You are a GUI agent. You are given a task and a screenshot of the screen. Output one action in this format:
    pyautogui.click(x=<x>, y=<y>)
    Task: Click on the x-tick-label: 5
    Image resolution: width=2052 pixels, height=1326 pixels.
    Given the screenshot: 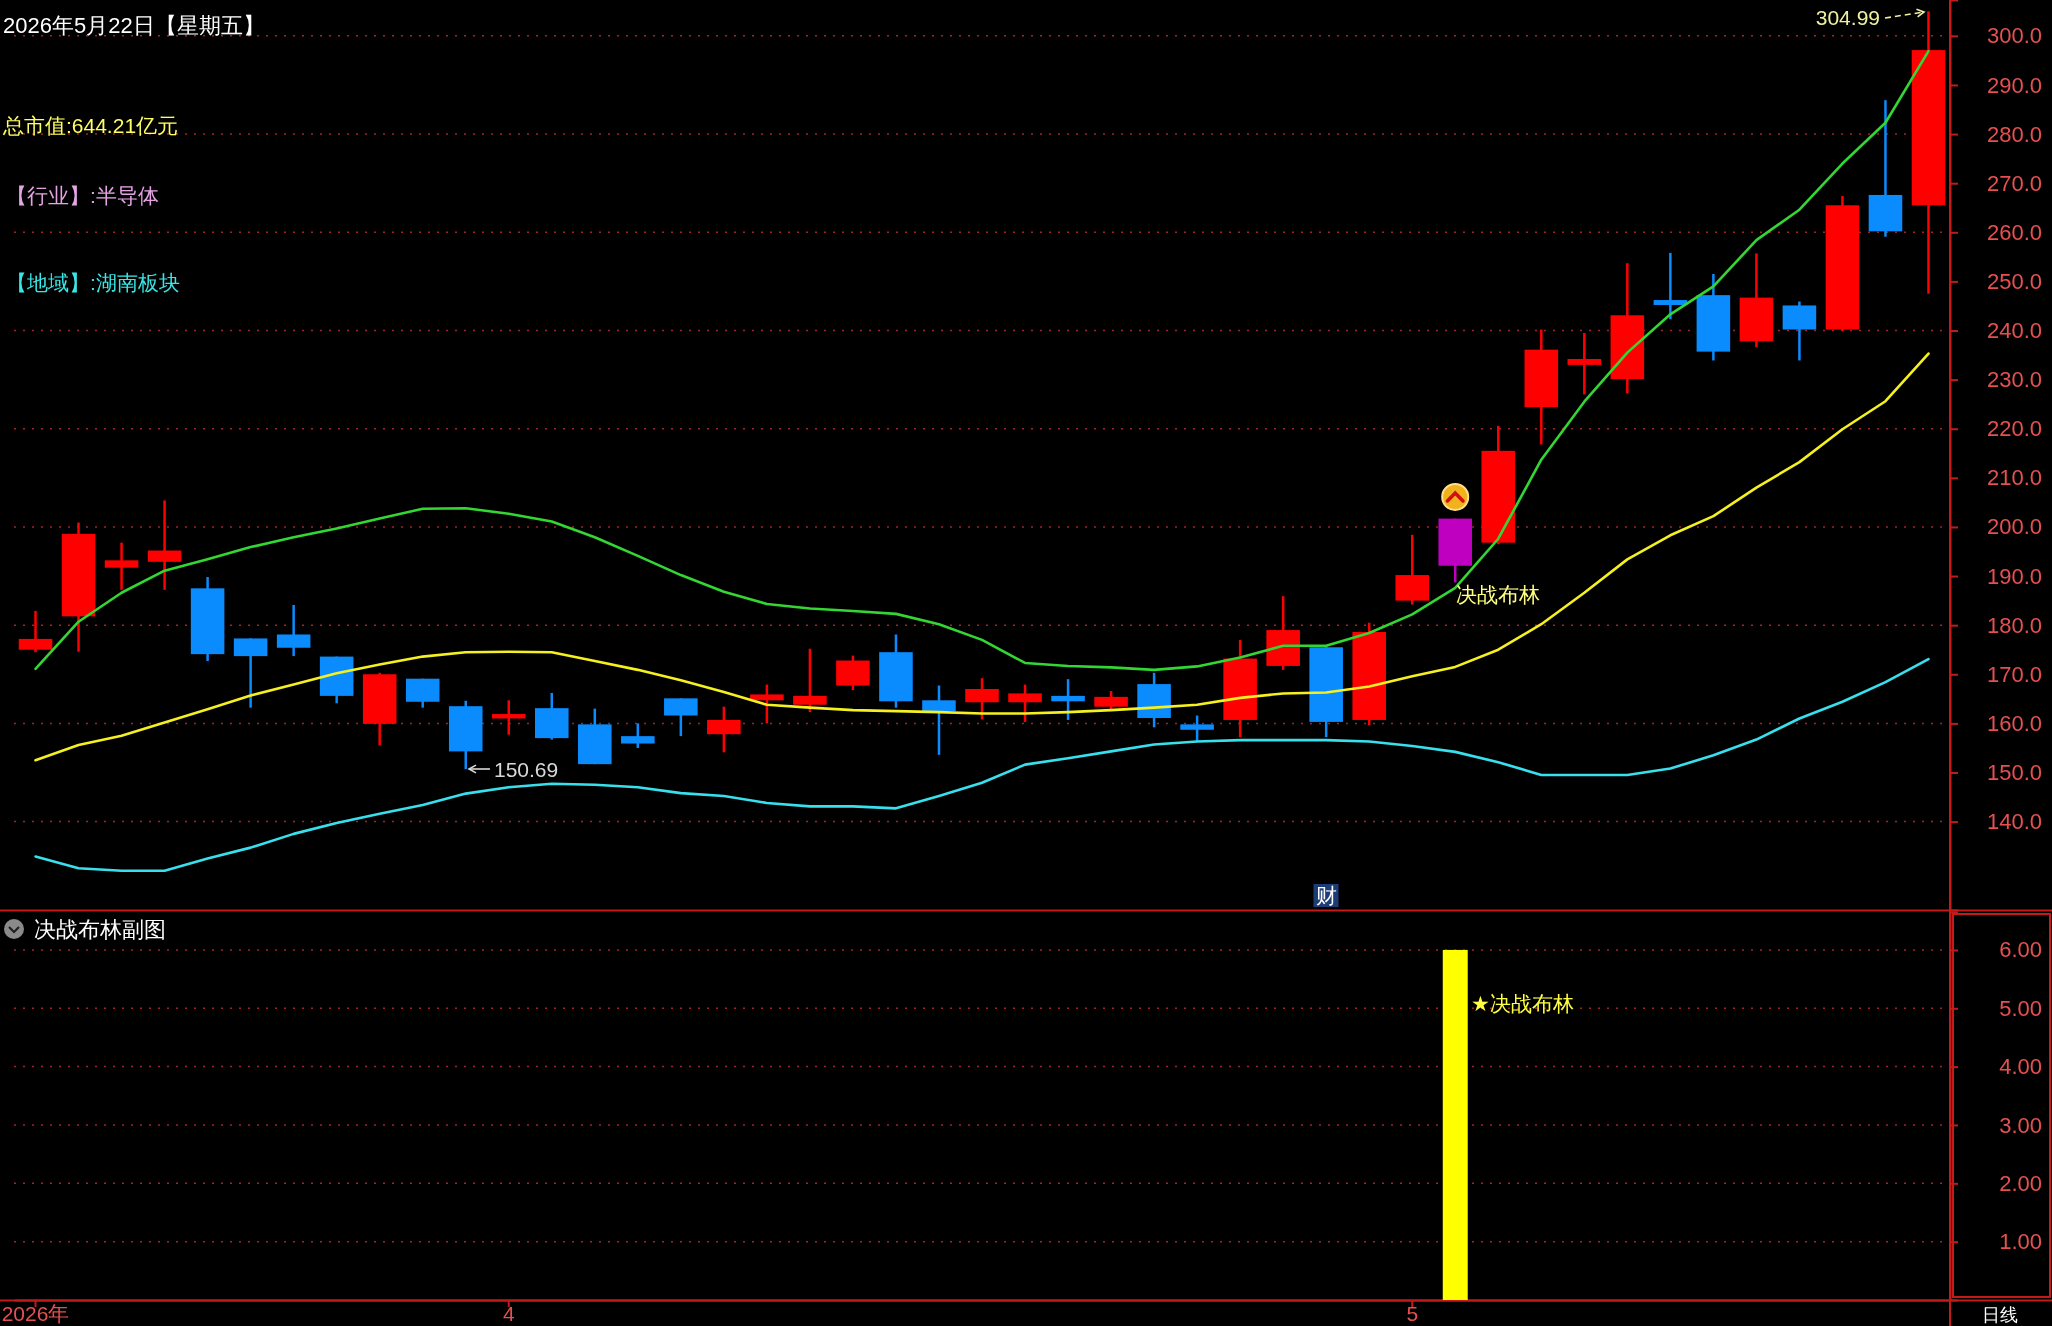 What is the action you would take?
    pyautogui.click(x=1412, y=1313)
    